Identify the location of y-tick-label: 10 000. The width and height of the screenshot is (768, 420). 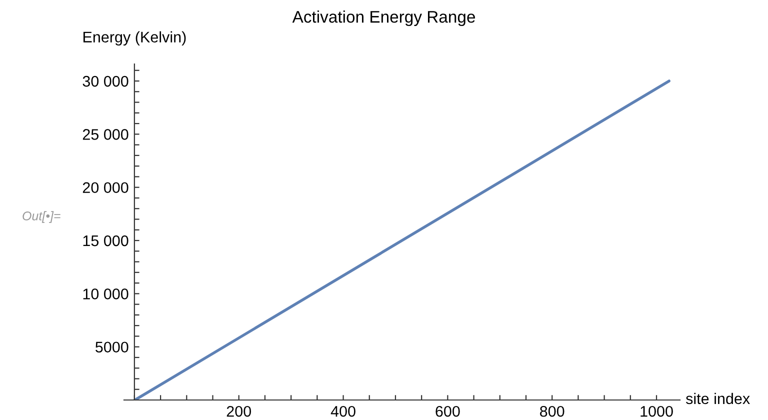
(105, 294).